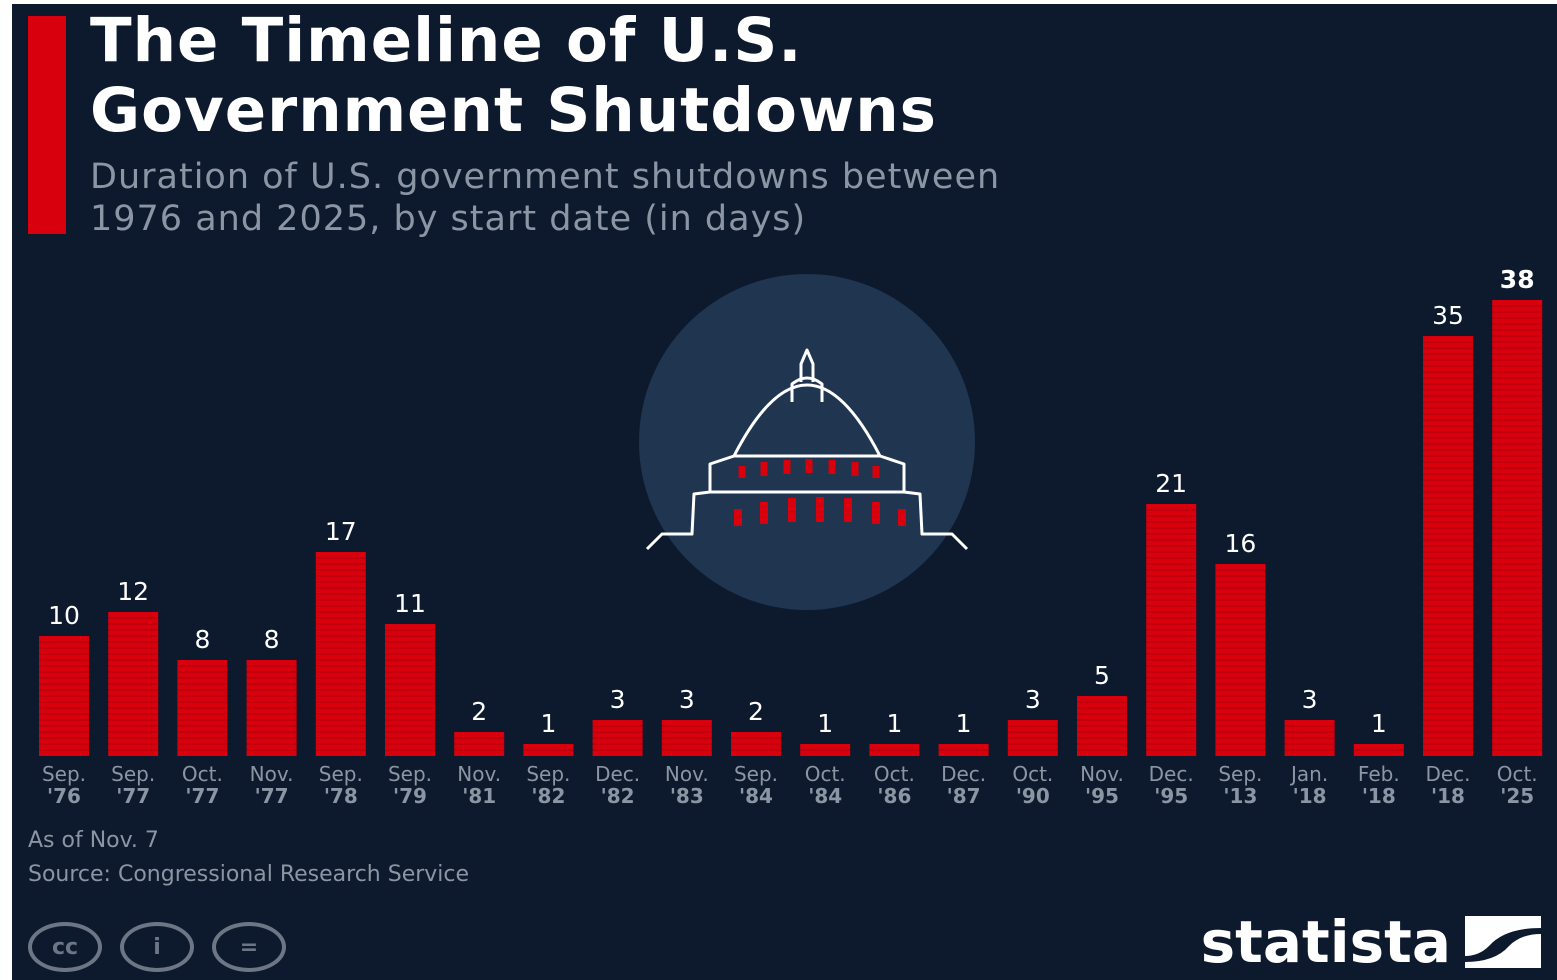 The image size is (1557, 980). I want to click on chart-title-line-2: Government Shutdowns, so click(513, 110).